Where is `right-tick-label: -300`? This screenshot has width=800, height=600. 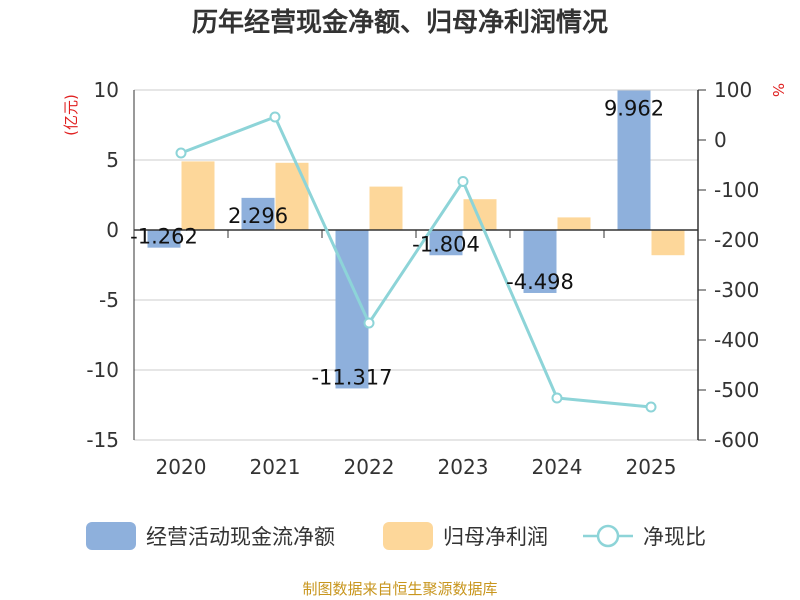 right-tick-label: -300 is located at coordinates (736, 290).